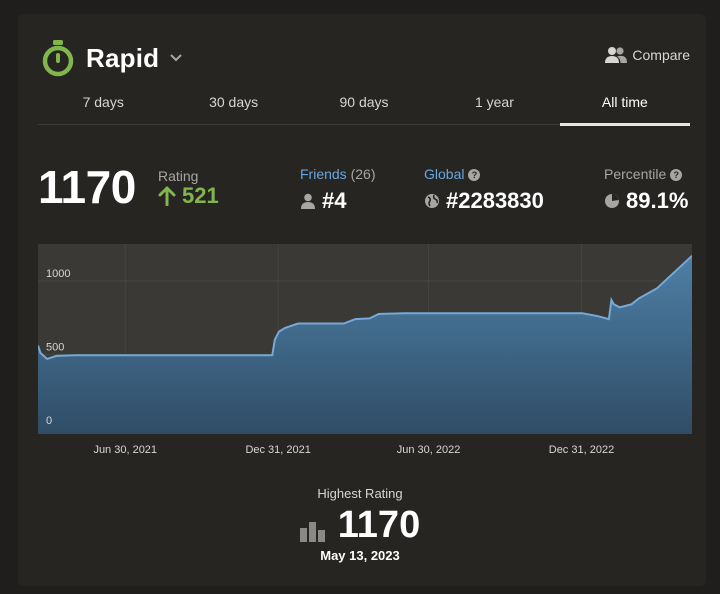 This screenshot has width=720, height=594. I want to click on tab-7-days: 7 days, so click(103, 102).